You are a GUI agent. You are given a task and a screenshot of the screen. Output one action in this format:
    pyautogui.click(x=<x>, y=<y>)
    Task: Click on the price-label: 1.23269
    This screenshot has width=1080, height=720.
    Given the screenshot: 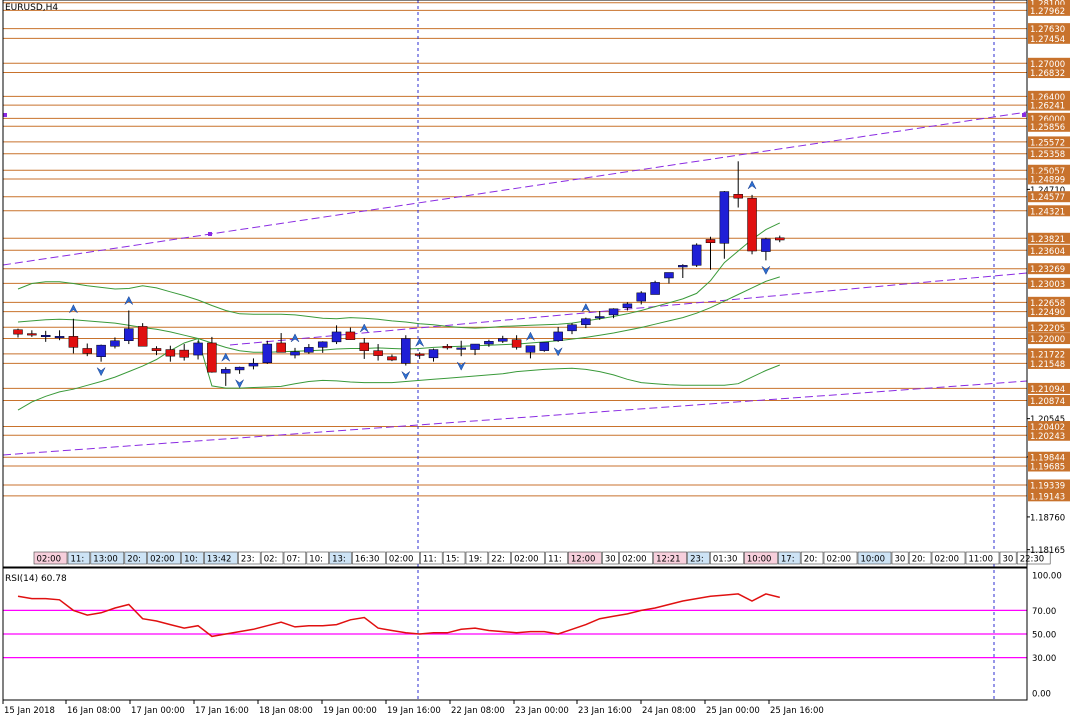 What is the action you would take?
    pyautogui.click(x=1047, y=270)
    